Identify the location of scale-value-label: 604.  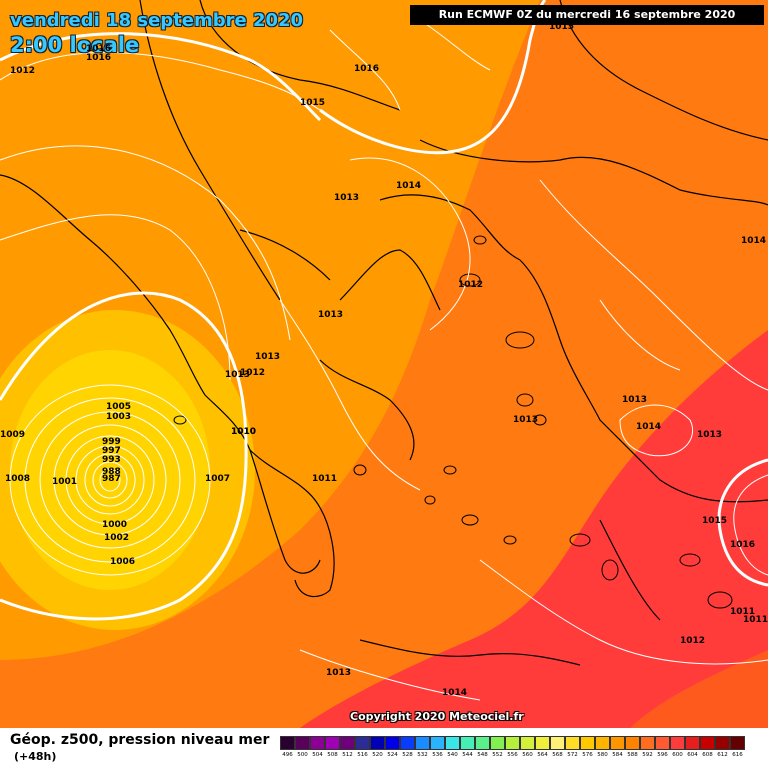
(692, 755).